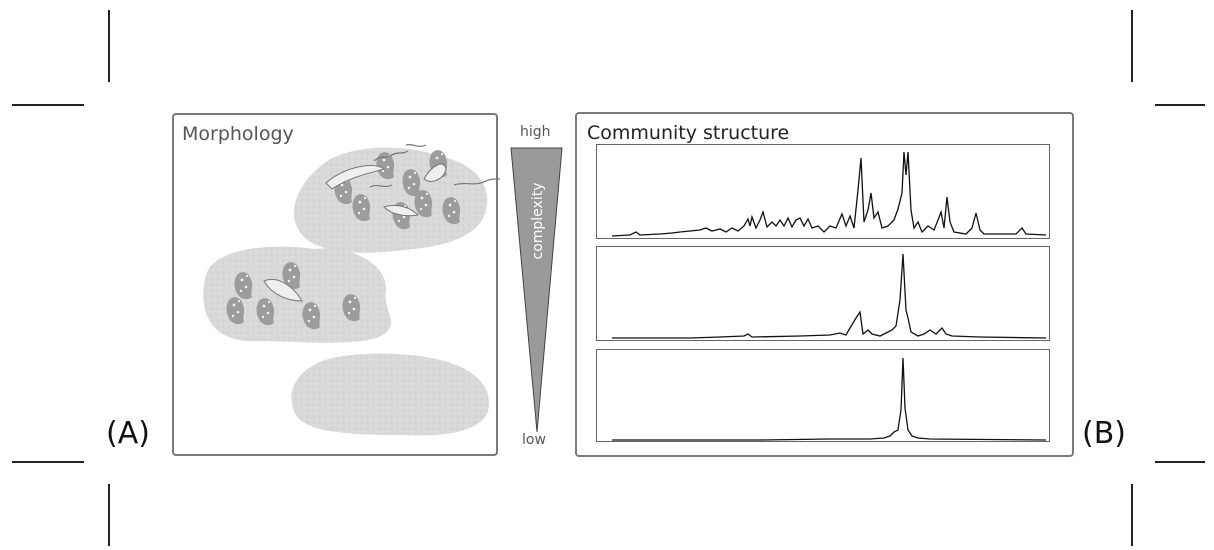  Describe the element at coordinates (1104, 433) in the screenshot. I see `panel-b-marker: (B)` at that location.